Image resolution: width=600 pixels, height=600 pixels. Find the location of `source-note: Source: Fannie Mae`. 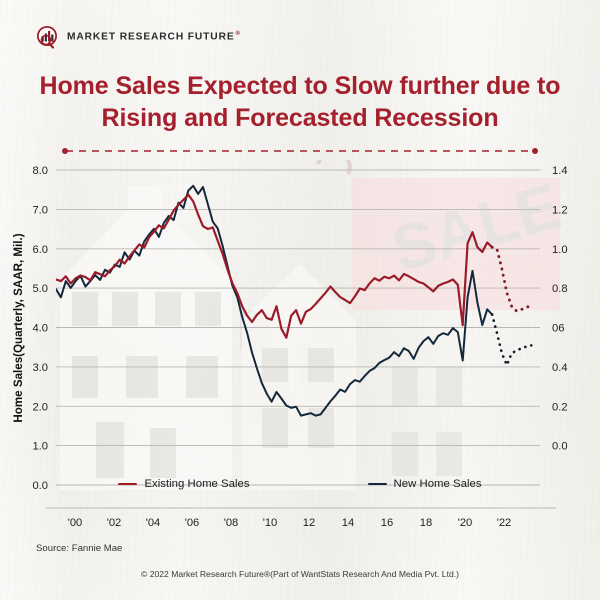

source-note: Source: Fannie Mae is located at coordinates (79, 548).